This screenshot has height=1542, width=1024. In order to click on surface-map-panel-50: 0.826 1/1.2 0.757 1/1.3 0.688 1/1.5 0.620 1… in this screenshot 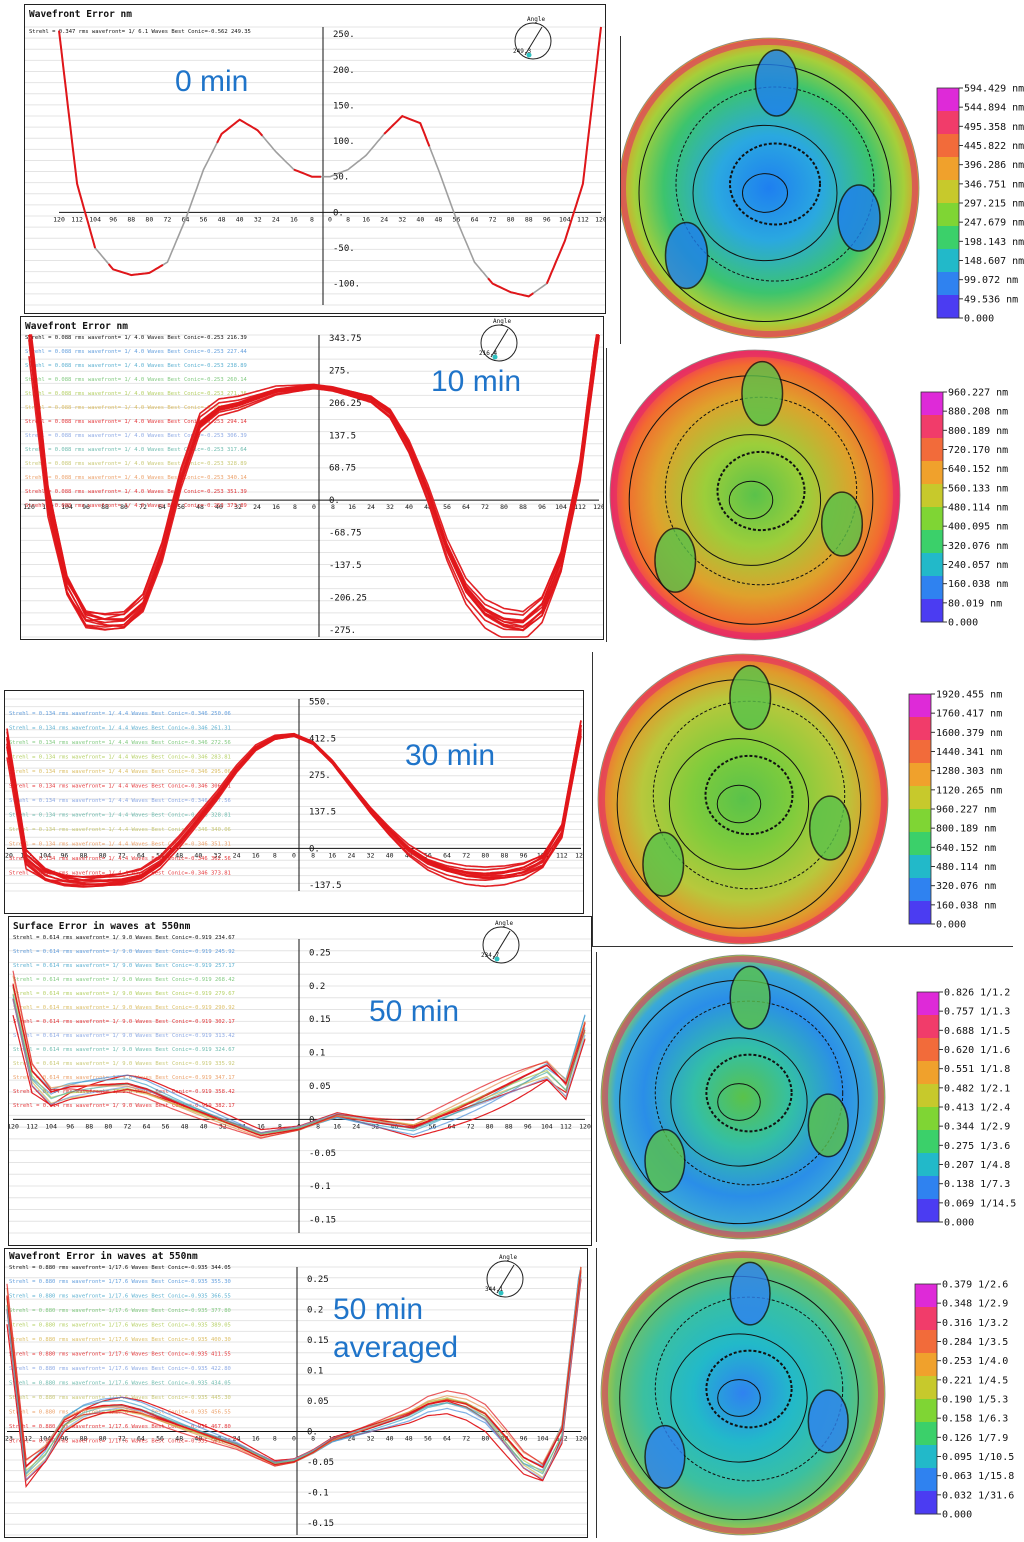, I will do `click(810, 1097)`.